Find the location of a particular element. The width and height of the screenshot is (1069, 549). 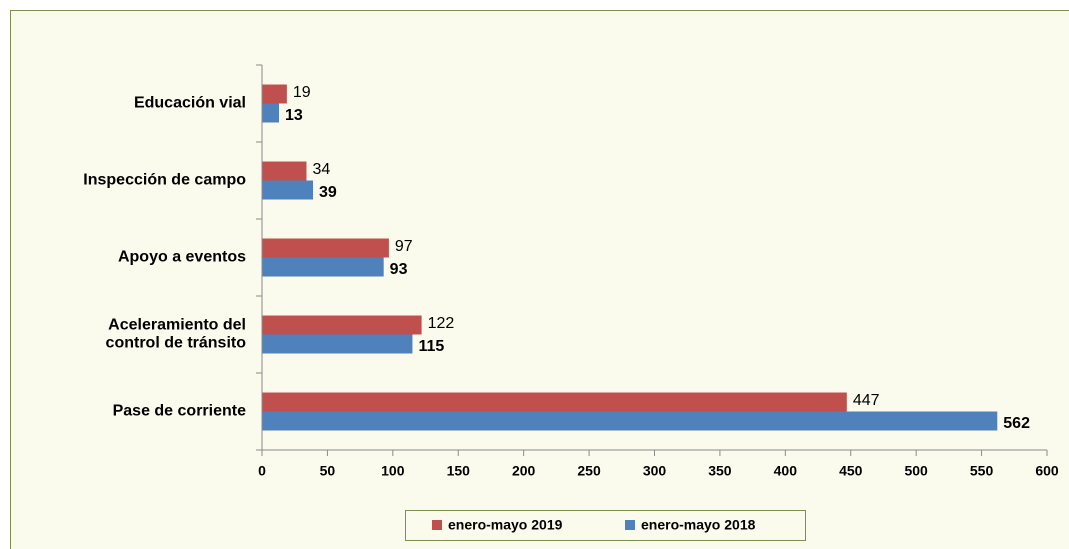

data-label: 19 is located at coordinates (302, 92).